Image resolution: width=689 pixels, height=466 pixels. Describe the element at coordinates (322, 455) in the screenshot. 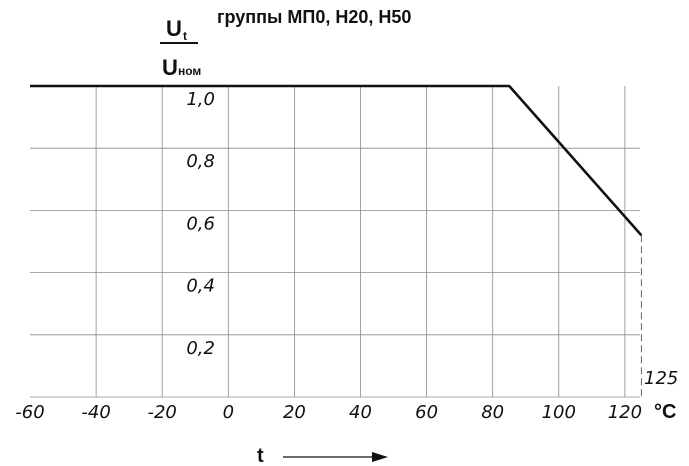

I see `x-axis-label: t` at that location.